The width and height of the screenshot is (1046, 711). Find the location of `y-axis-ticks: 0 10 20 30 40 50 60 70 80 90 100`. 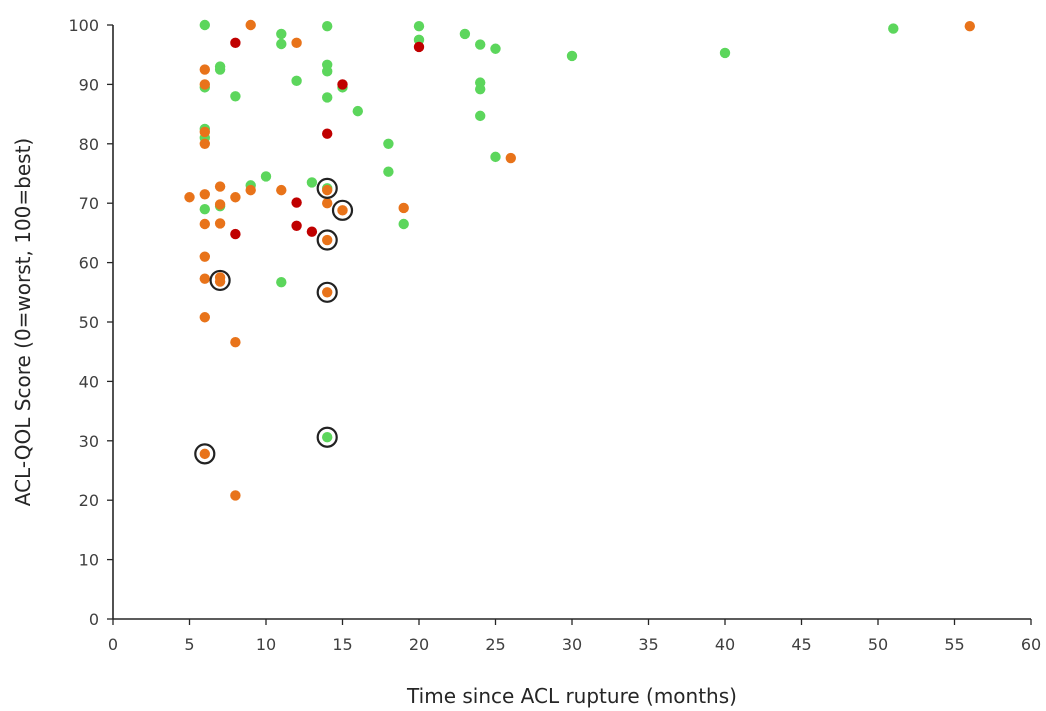

y-axis-ticks: 0 10 20 30 40 50 60 70 80 90 100 is located at coordinates (90, 322).